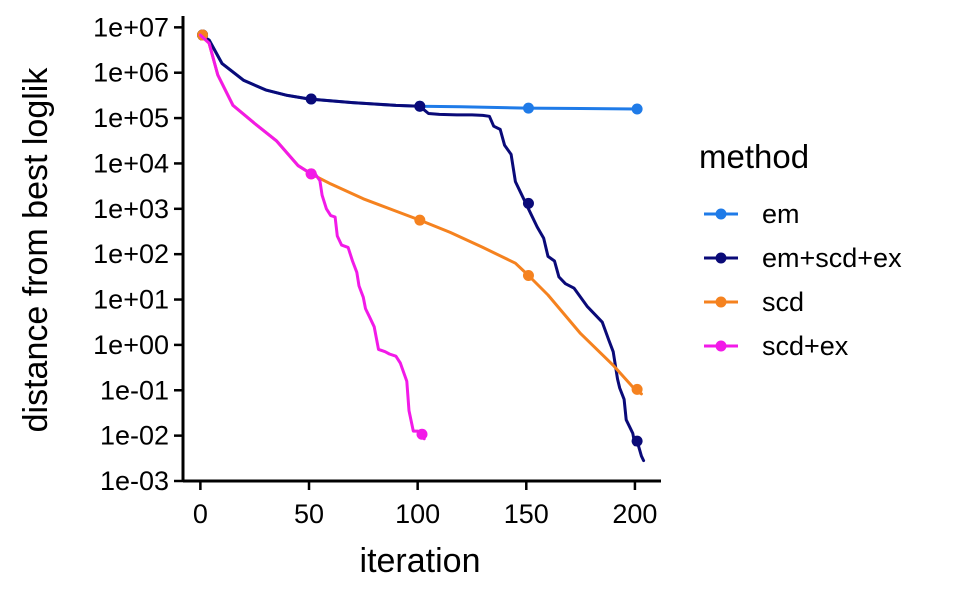  What do you see at coordinates (805, 346) in the screenshot?
I see `legend-label: scd+ex` at bounding box center [805, 346].